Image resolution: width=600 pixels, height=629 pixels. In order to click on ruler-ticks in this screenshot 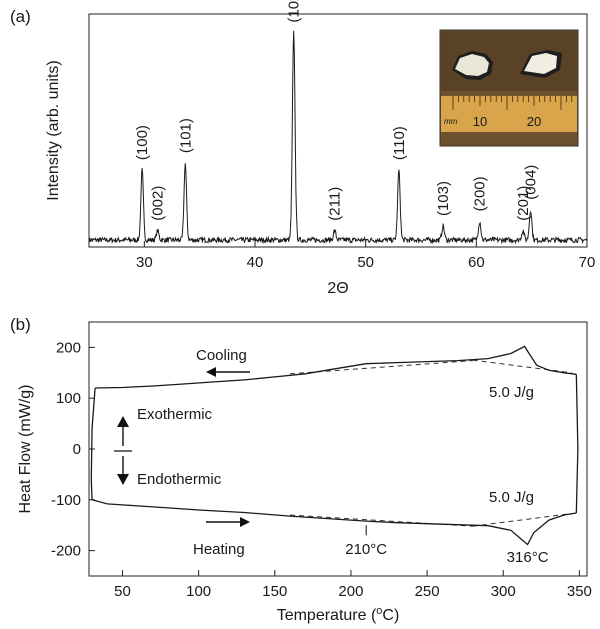, I will do `click(512, 103)`.